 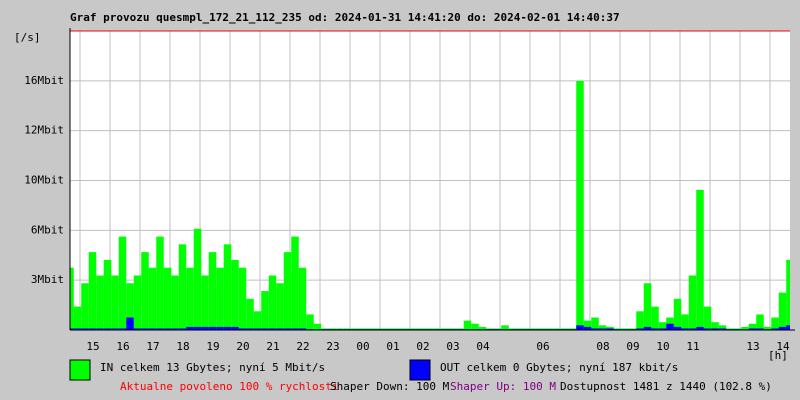 I want to click on footer-text: Shaper Up: 100 M, so click(x=503, y=386).